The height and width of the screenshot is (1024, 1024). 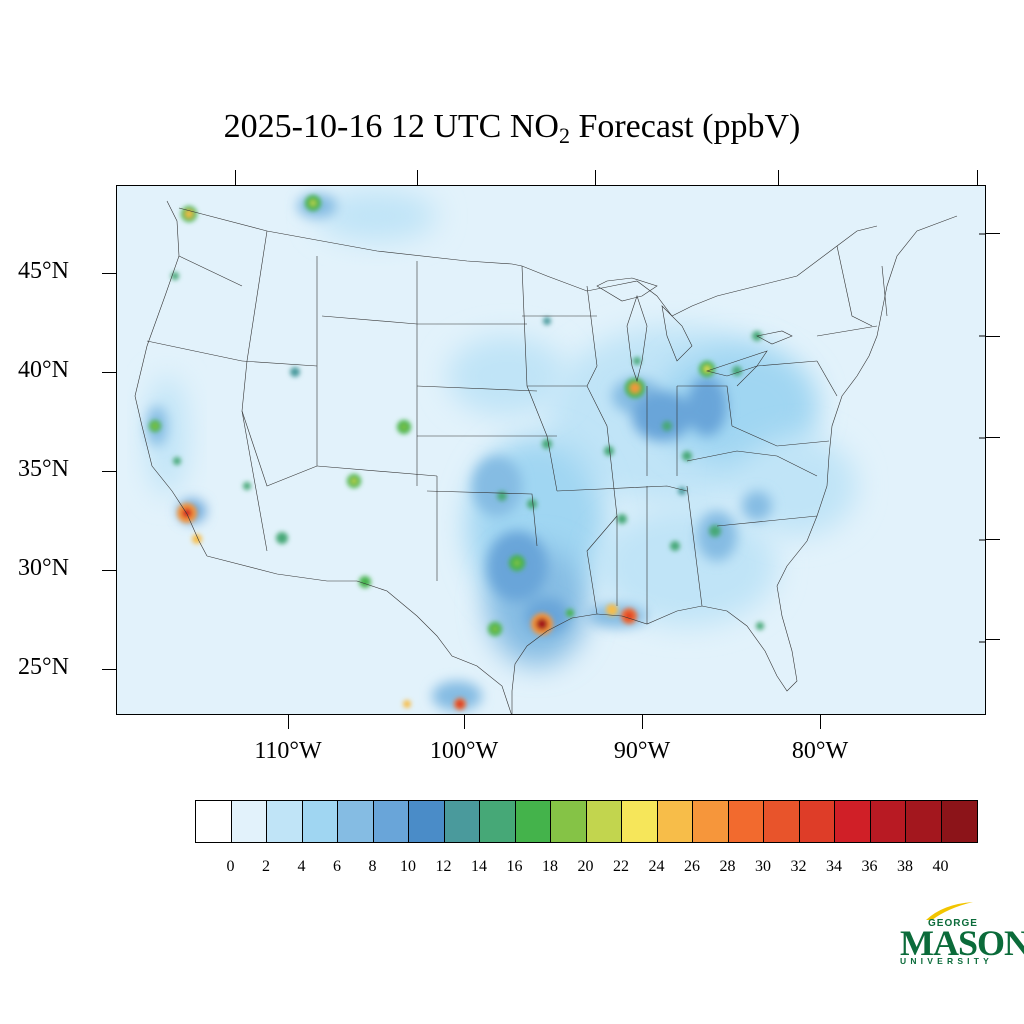 I want to click on colorbar-label: 18, so click(x=550, y=866).